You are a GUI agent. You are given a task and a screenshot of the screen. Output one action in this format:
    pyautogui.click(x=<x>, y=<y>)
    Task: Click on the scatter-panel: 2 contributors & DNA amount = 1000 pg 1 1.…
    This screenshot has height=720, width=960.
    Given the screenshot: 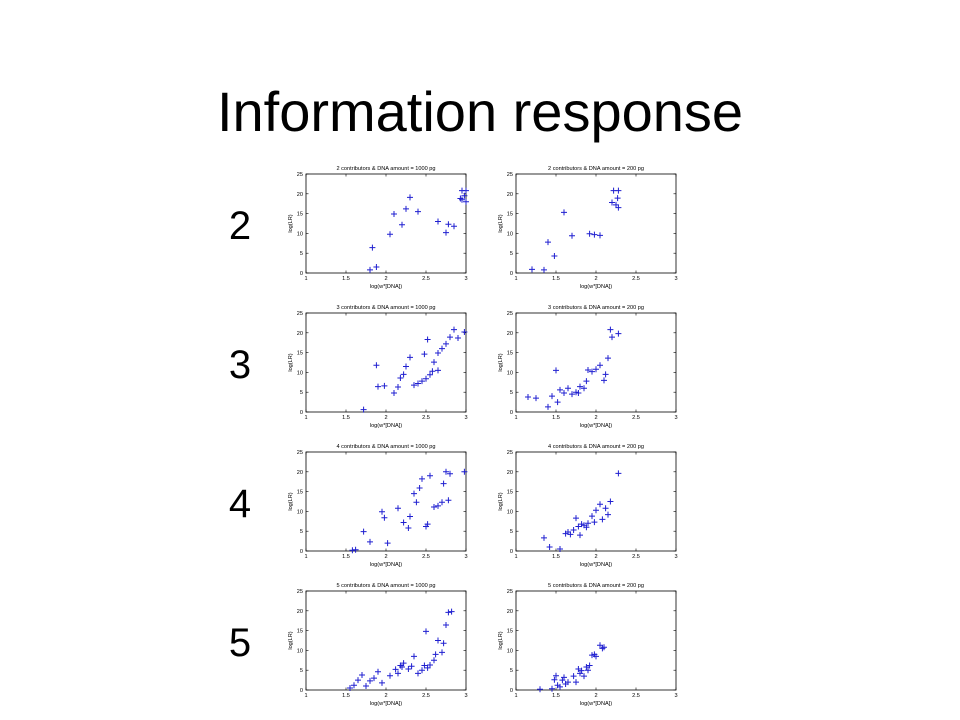 What is the action you would take?
    pyautogui.click(x=378, y=228)
    